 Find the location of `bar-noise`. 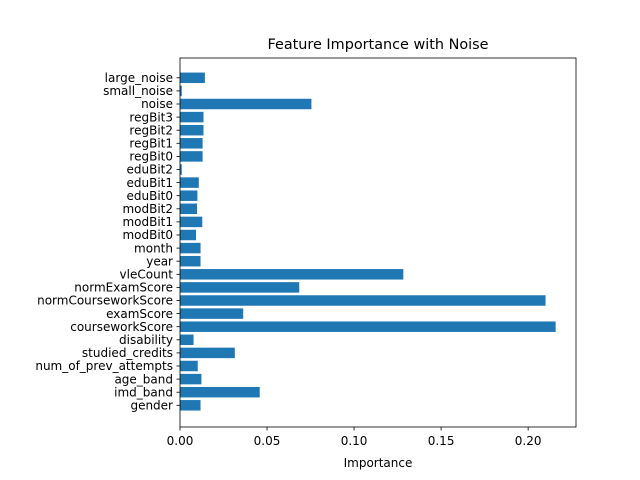

bar-noise is located at coordinates (246, 104).